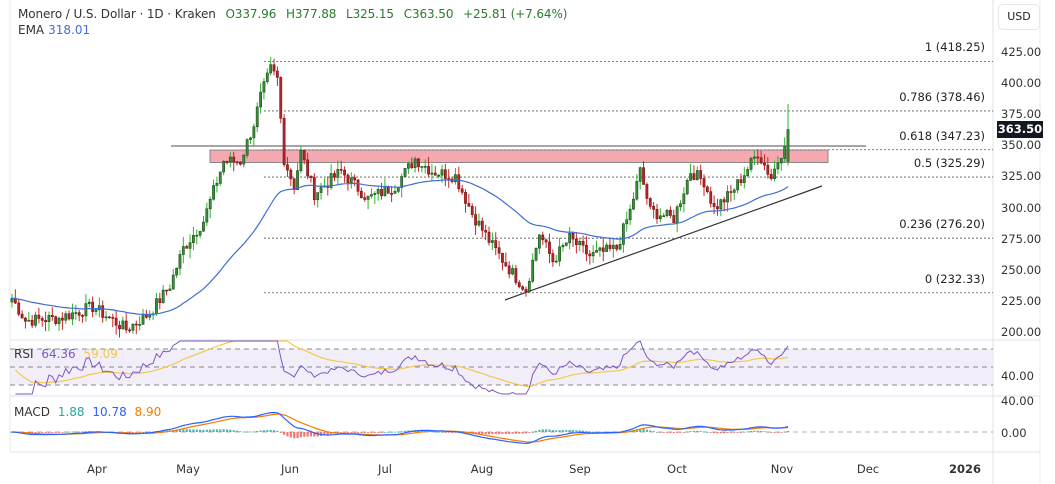 The width and height of the screenshot is (1055, 484). Describe the element at coordinates (66, 354) in the screenshot. I see `rsi-legend: RSI 64.36 59.09` at that location.